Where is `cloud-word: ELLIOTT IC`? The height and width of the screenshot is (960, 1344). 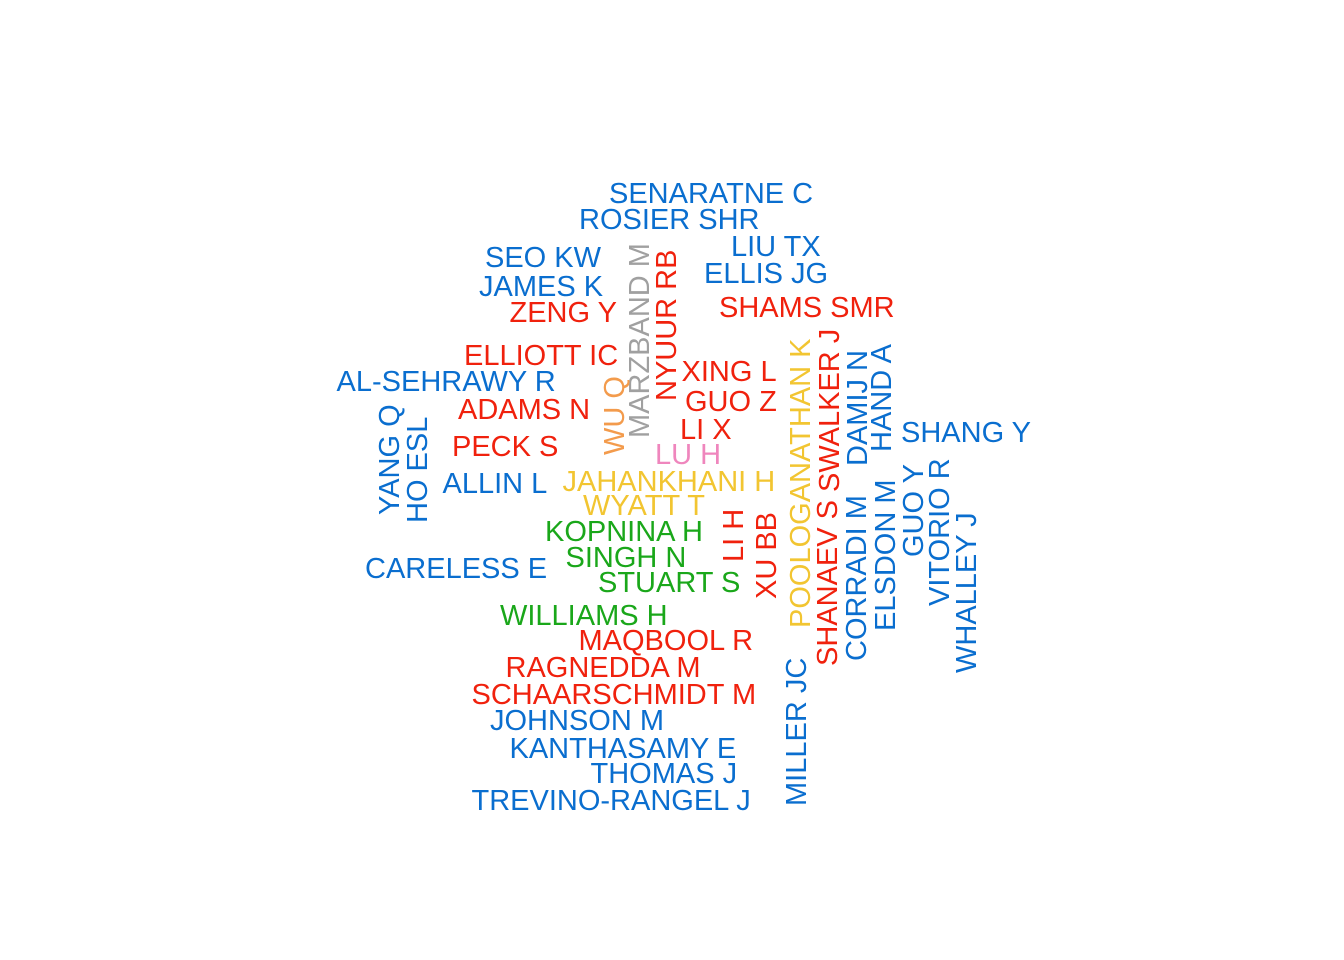 cloud-word: ELLIOTT IC is located at coordinates (541, 355).